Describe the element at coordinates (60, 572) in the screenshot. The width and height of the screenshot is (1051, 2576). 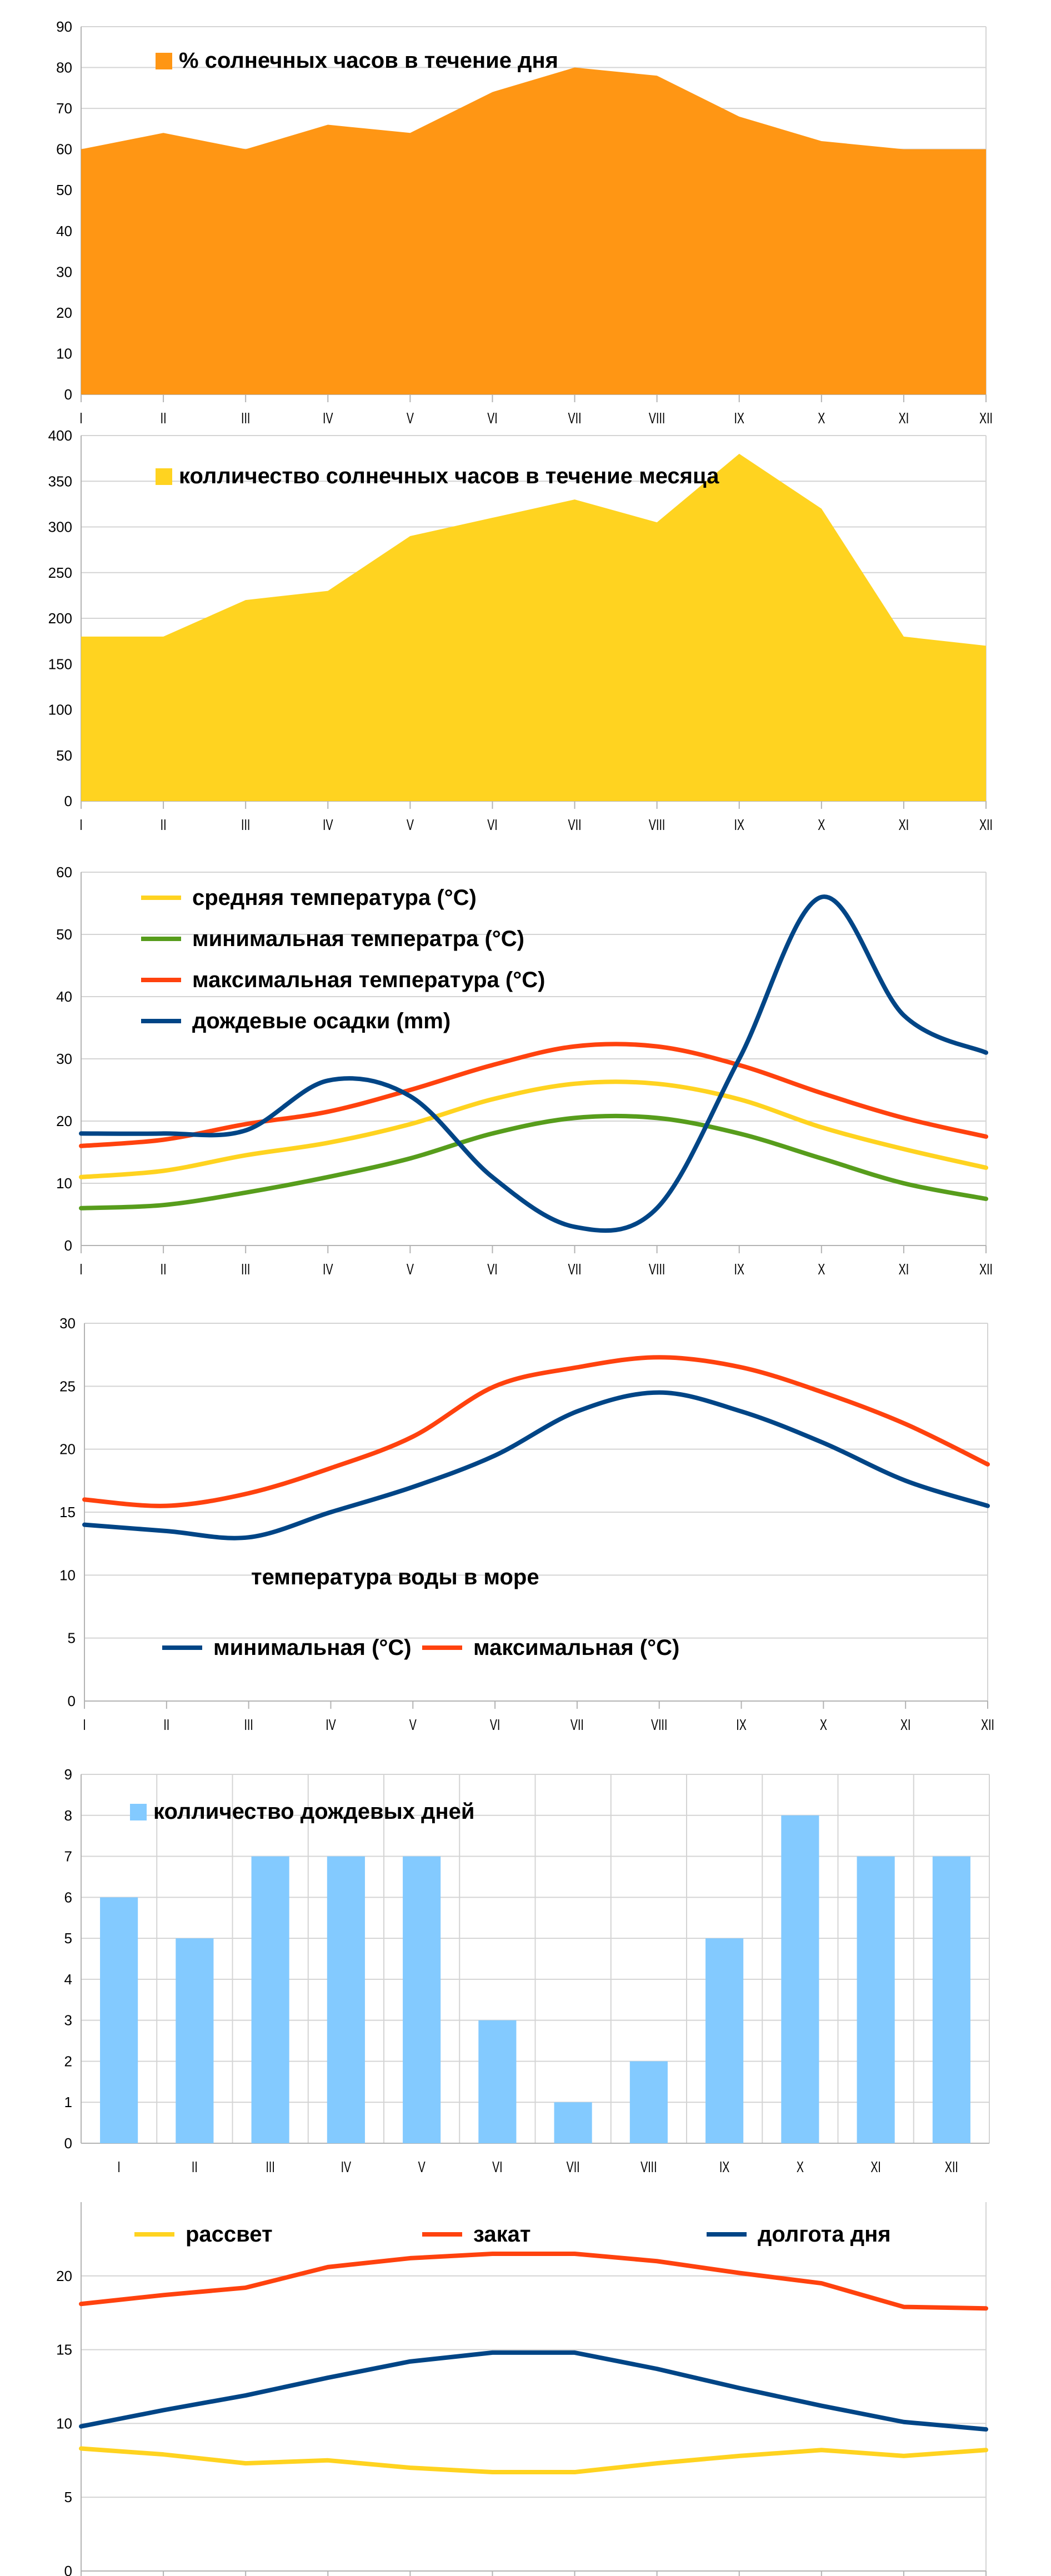
I see `y-tick-label: 250` at that location.